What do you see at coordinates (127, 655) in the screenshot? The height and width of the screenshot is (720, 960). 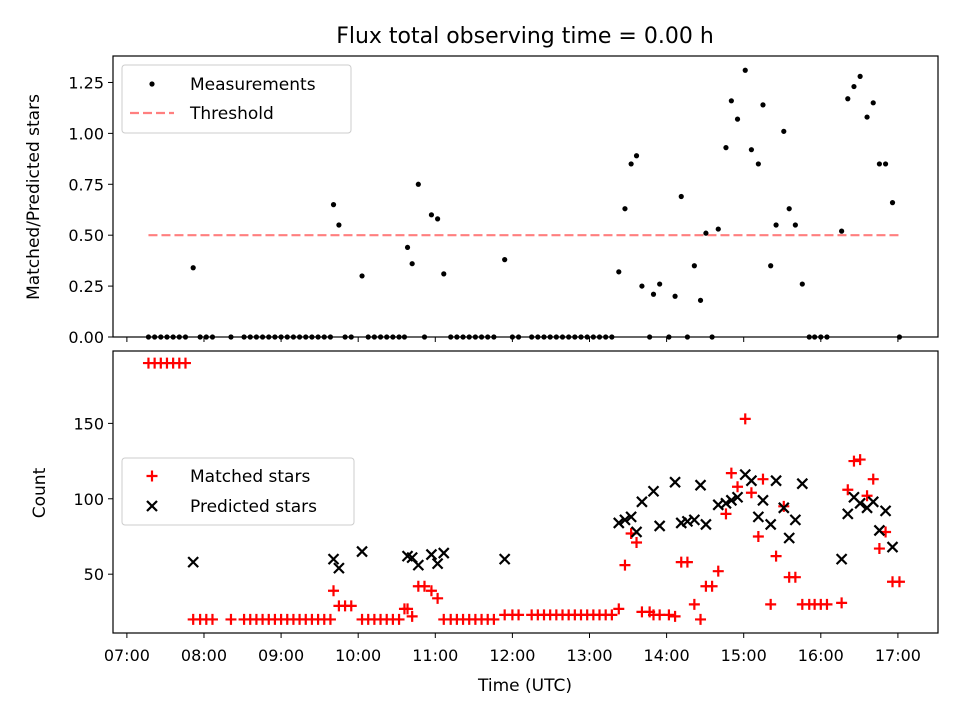 I see `x-tick-label: 07:00` at bounding box center [127, 655].